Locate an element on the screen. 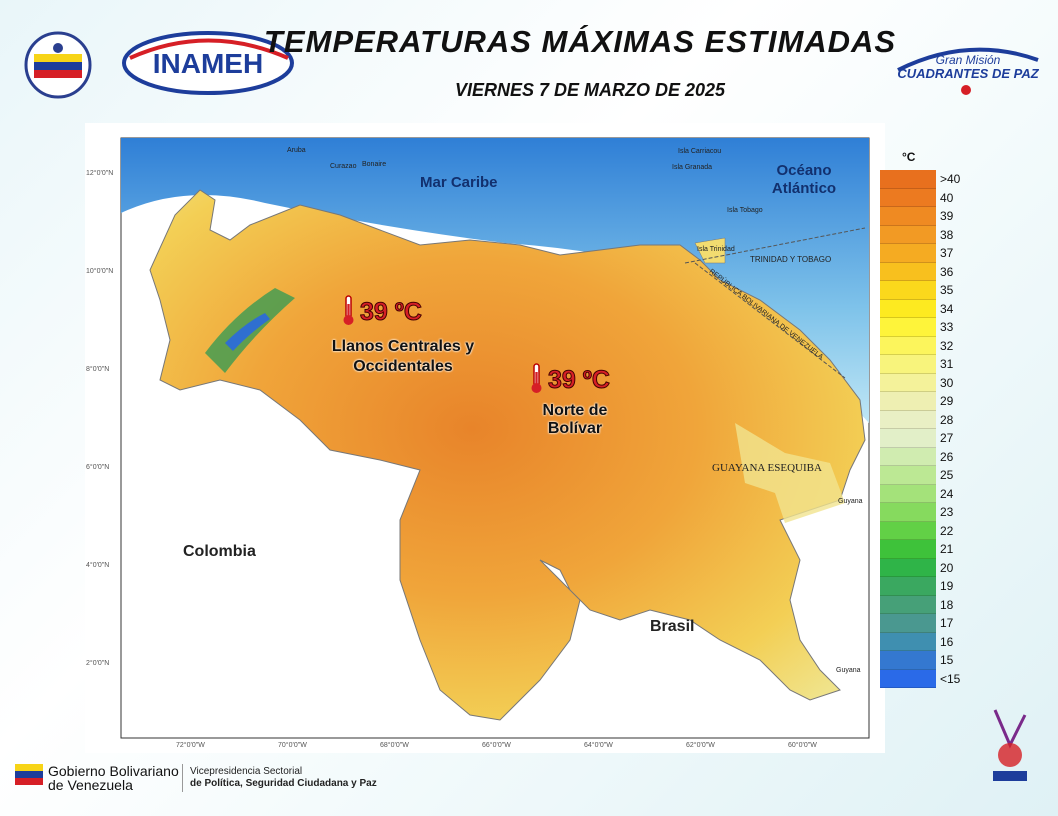 Image resolution: width=1058 pixels, height=816 pixels. divider is located at coordinates (182, 778).